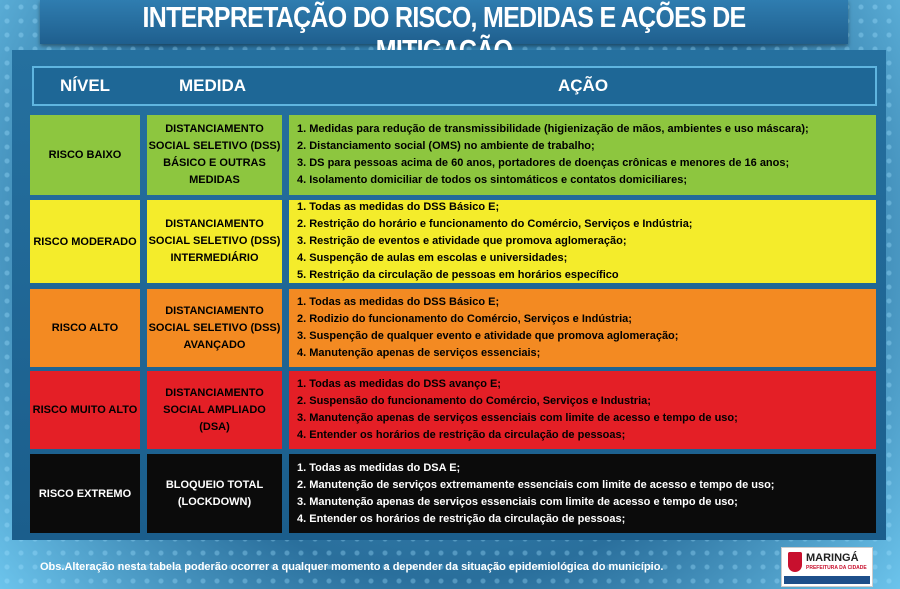 This screenshot has height=589, width=900. I want to click on measure-text: DISTANCIAMENTO SOCIAL AMPLIADO (DSA), so click(214, 409).